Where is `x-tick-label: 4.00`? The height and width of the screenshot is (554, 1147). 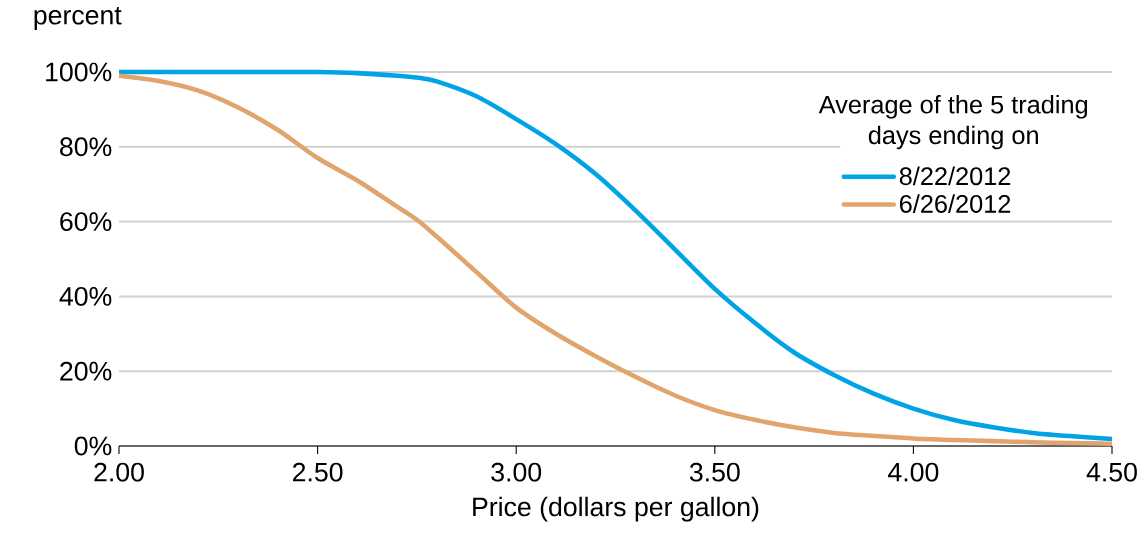
x-tick-label: 4.00 is located at coordinates (913, 472).